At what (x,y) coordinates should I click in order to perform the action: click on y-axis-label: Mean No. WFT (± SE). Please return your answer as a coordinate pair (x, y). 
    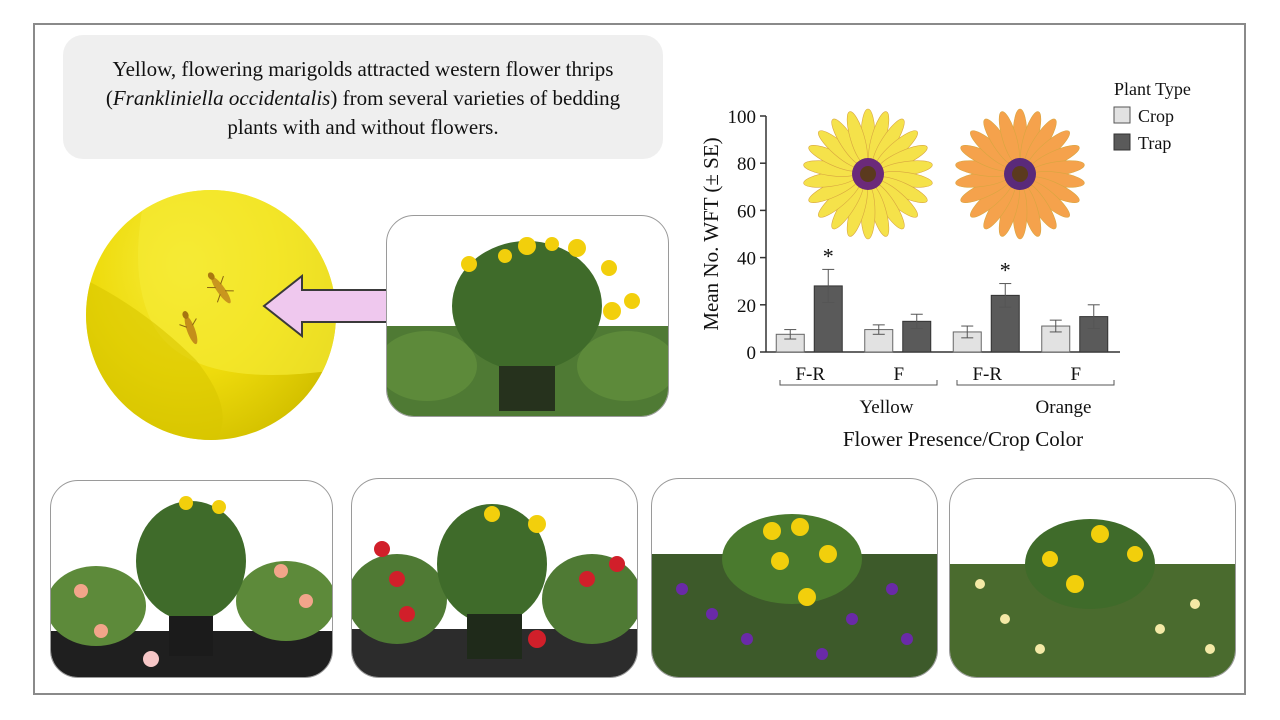
    Looking at the image, I should click on (711, 233).